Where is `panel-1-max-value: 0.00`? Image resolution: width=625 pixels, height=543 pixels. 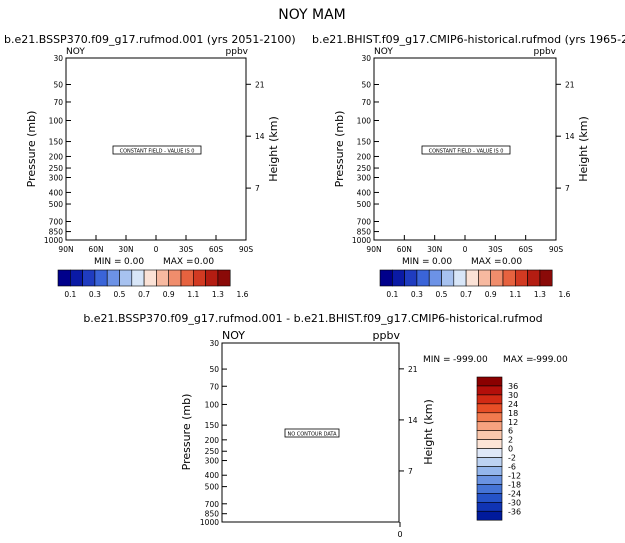
panel-1-max-value: 0.00 is located at coordinates (204, 262).